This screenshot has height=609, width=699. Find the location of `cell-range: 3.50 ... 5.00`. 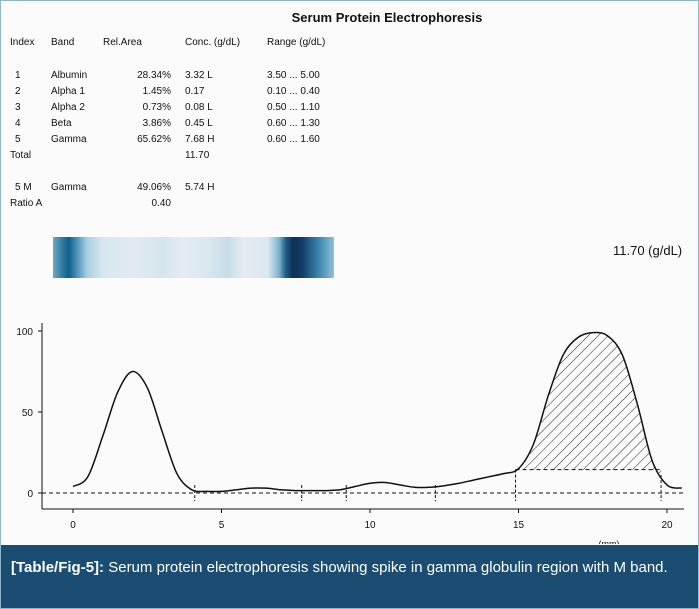

cell-range: 3.50 ... 5.00 is located at coordinates (293, 75).